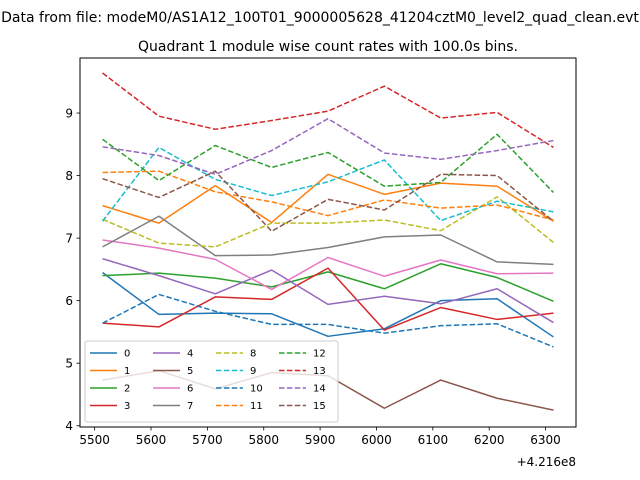  Describe the element at coordinates (69, 301) in the screenshot. I see `y-tick-label: 6` at that location.